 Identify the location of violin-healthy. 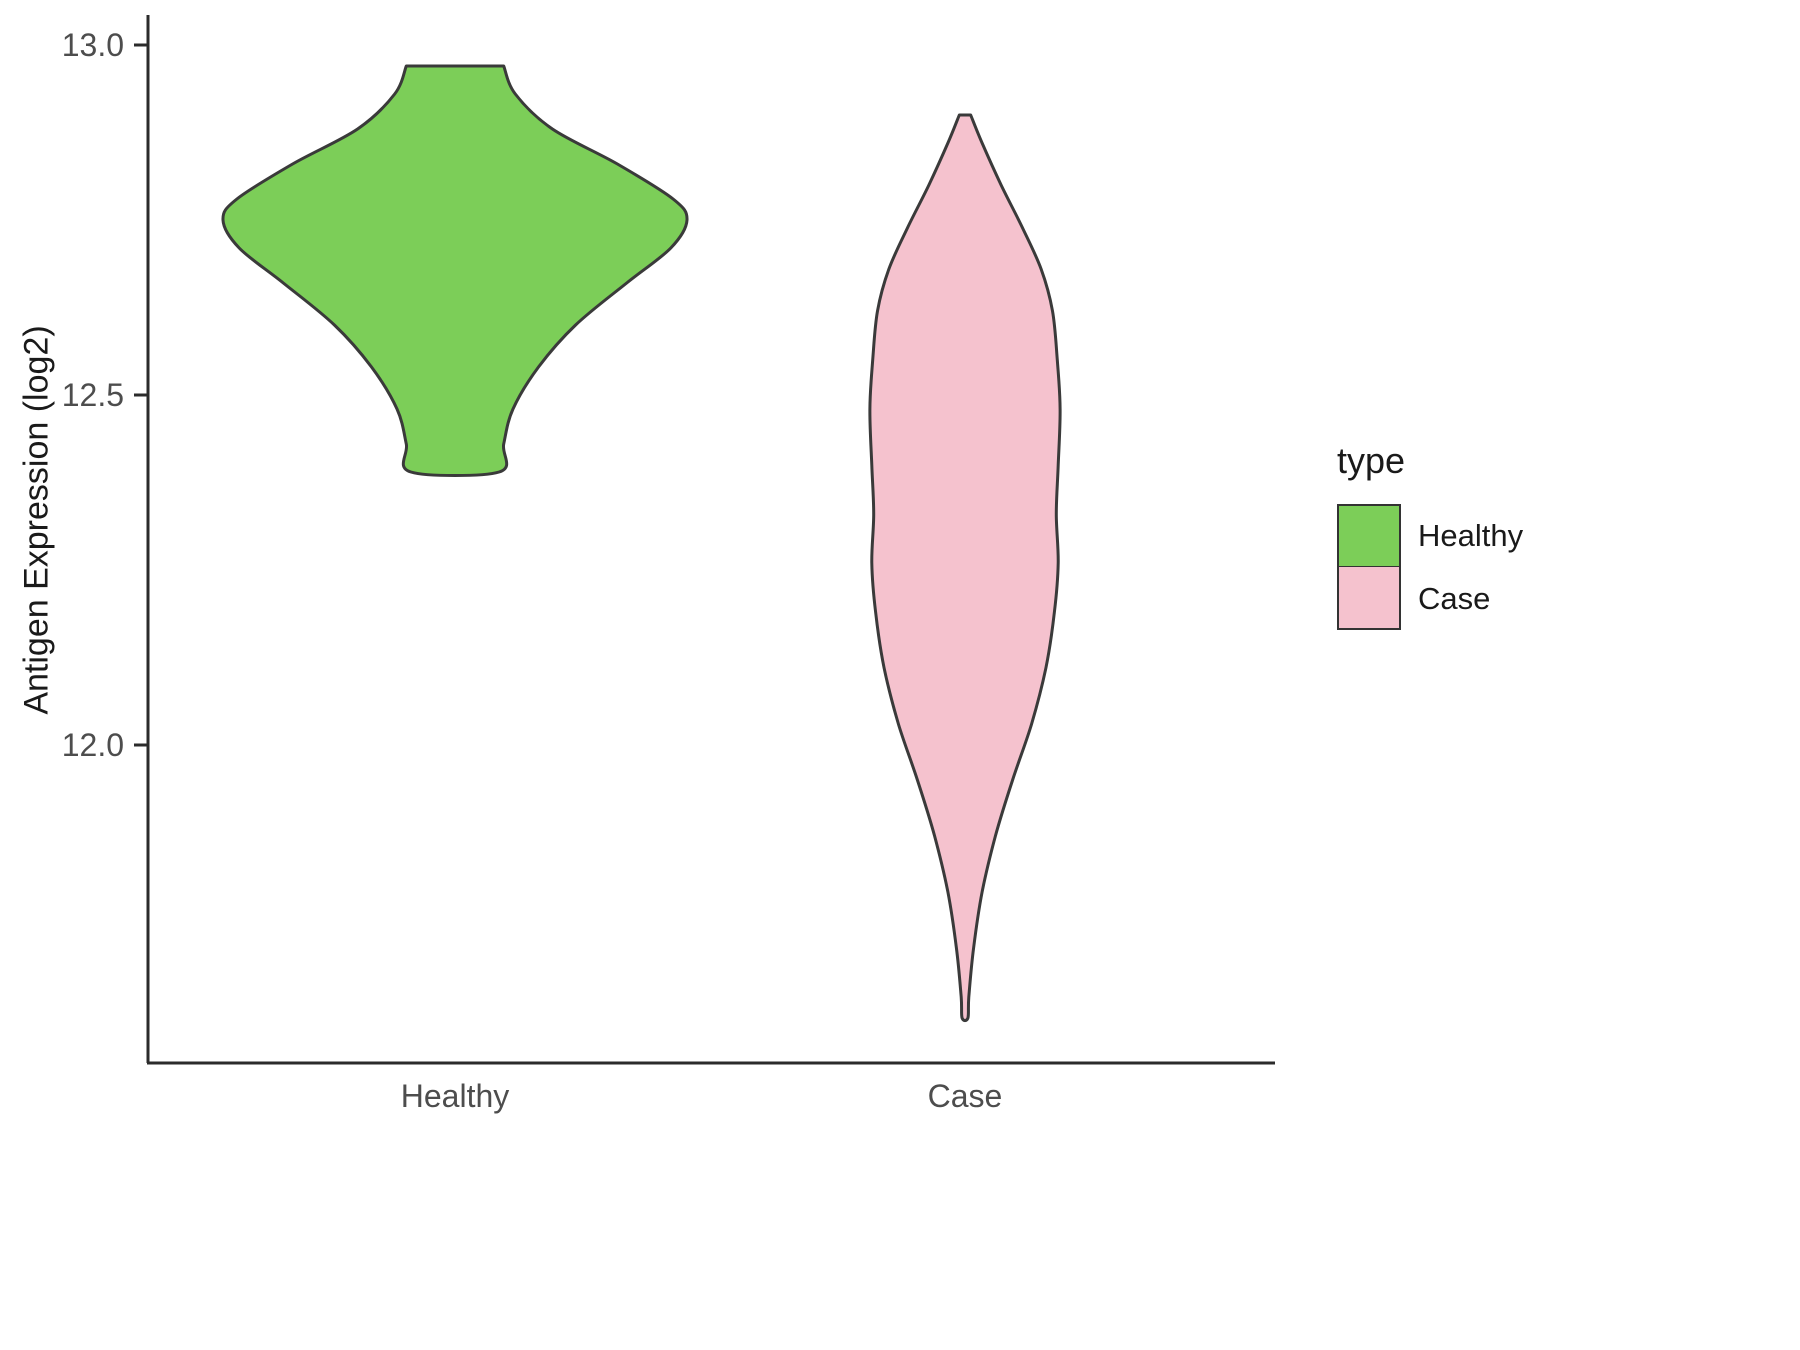
(455, 271).